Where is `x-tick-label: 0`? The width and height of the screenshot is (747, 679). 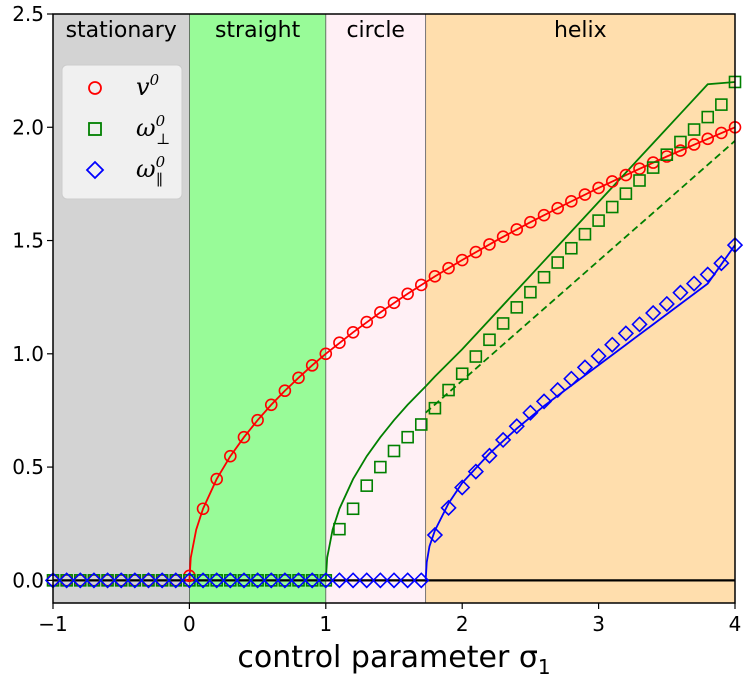 x-tick-label: 0 is located at coordinates (189, 624).